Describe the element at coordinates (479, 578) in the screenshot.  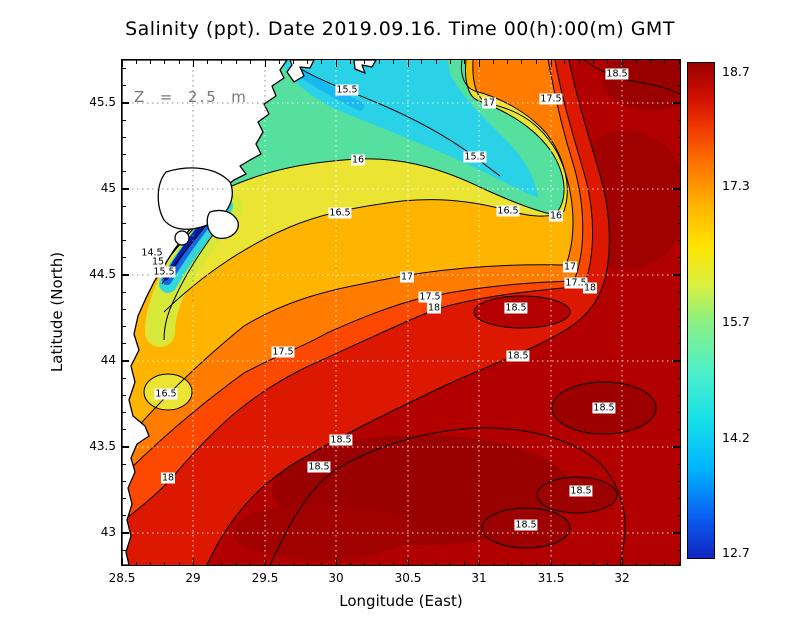
I see `x-tick-label: 31` at that location.